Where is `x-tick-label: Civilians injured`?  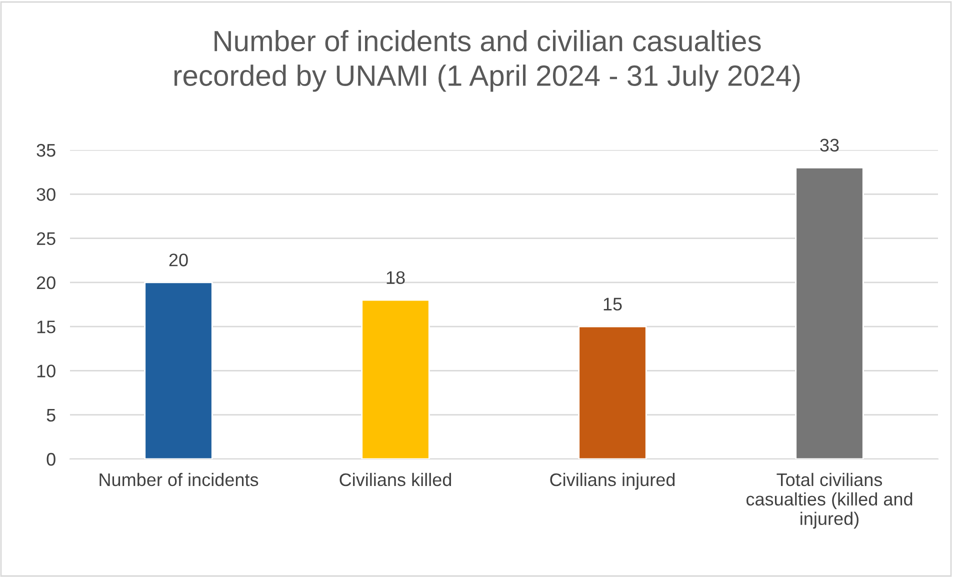
x-tick-label: Civilians injured is located at coordinates (612, 481).